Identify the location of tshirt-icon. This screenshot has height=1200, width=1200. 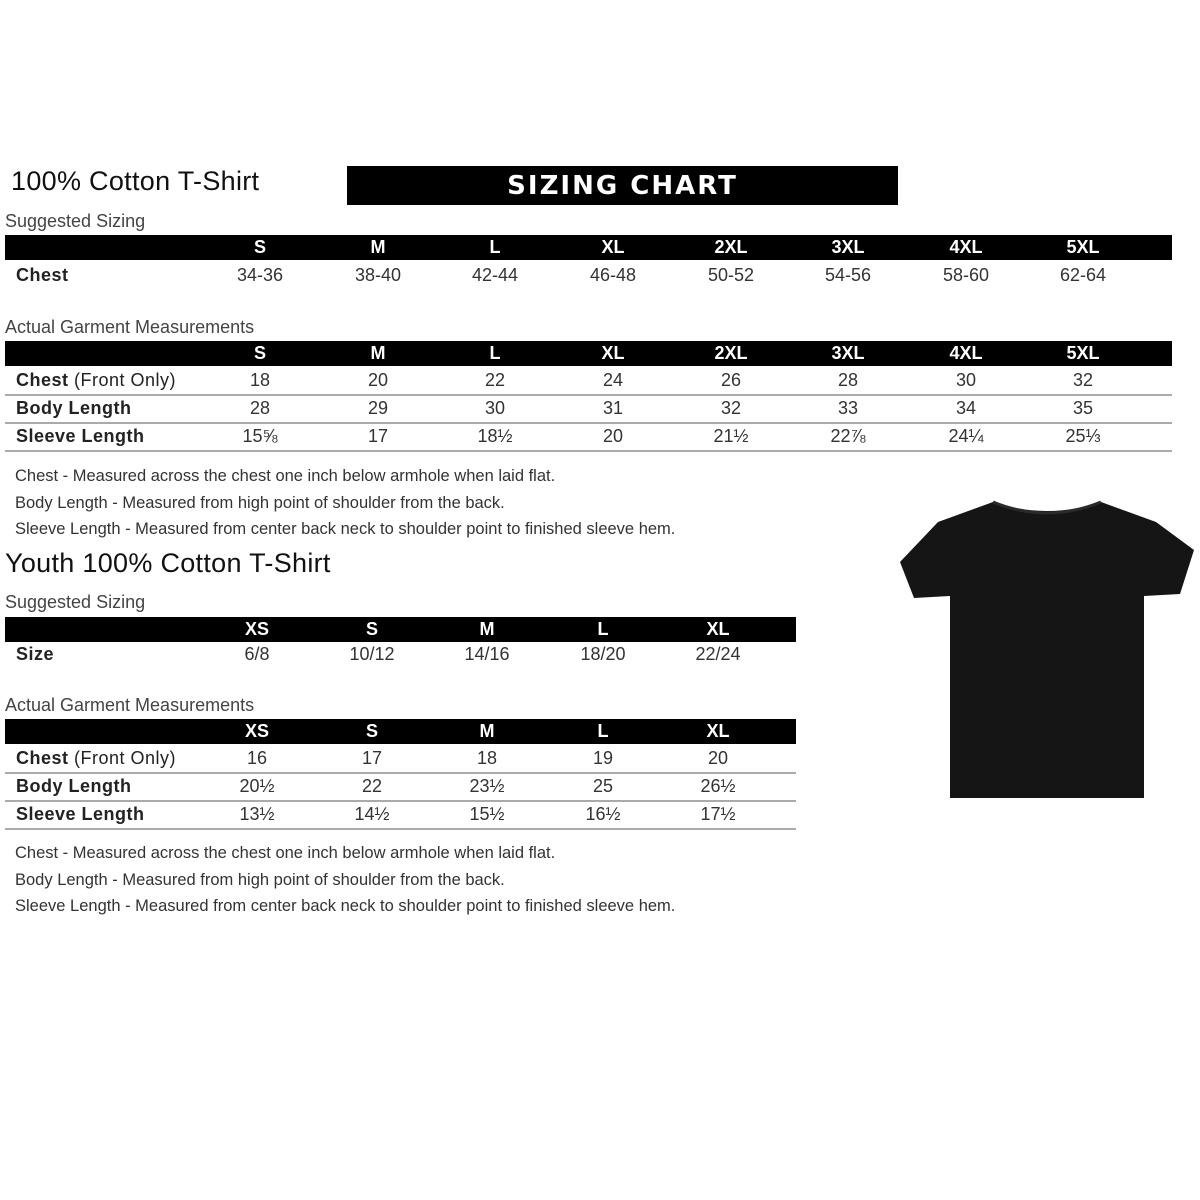
(1047, 649).